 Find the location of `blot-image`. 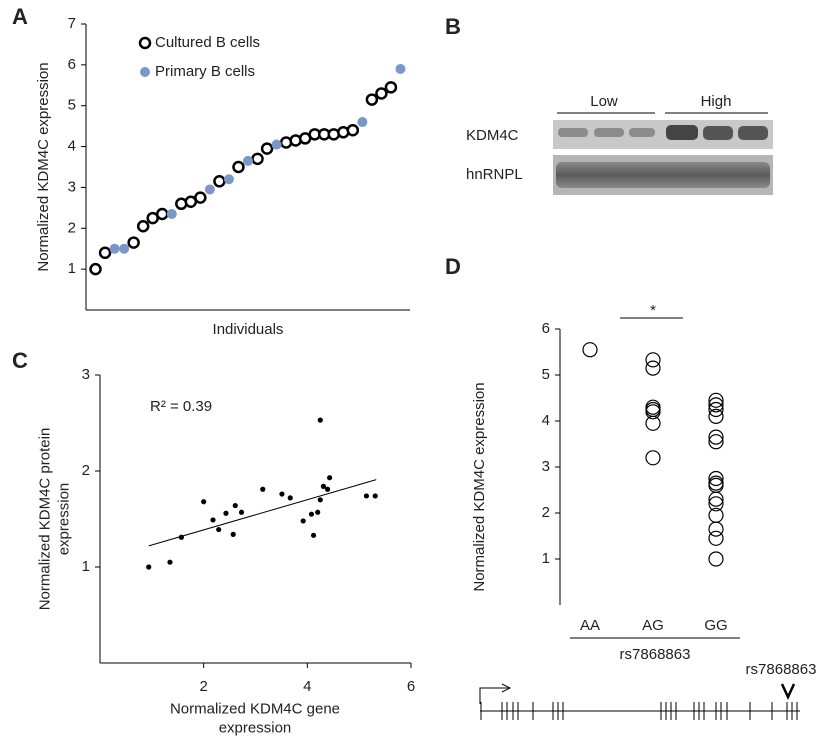

blot-image is located at coordinates (663, 157).